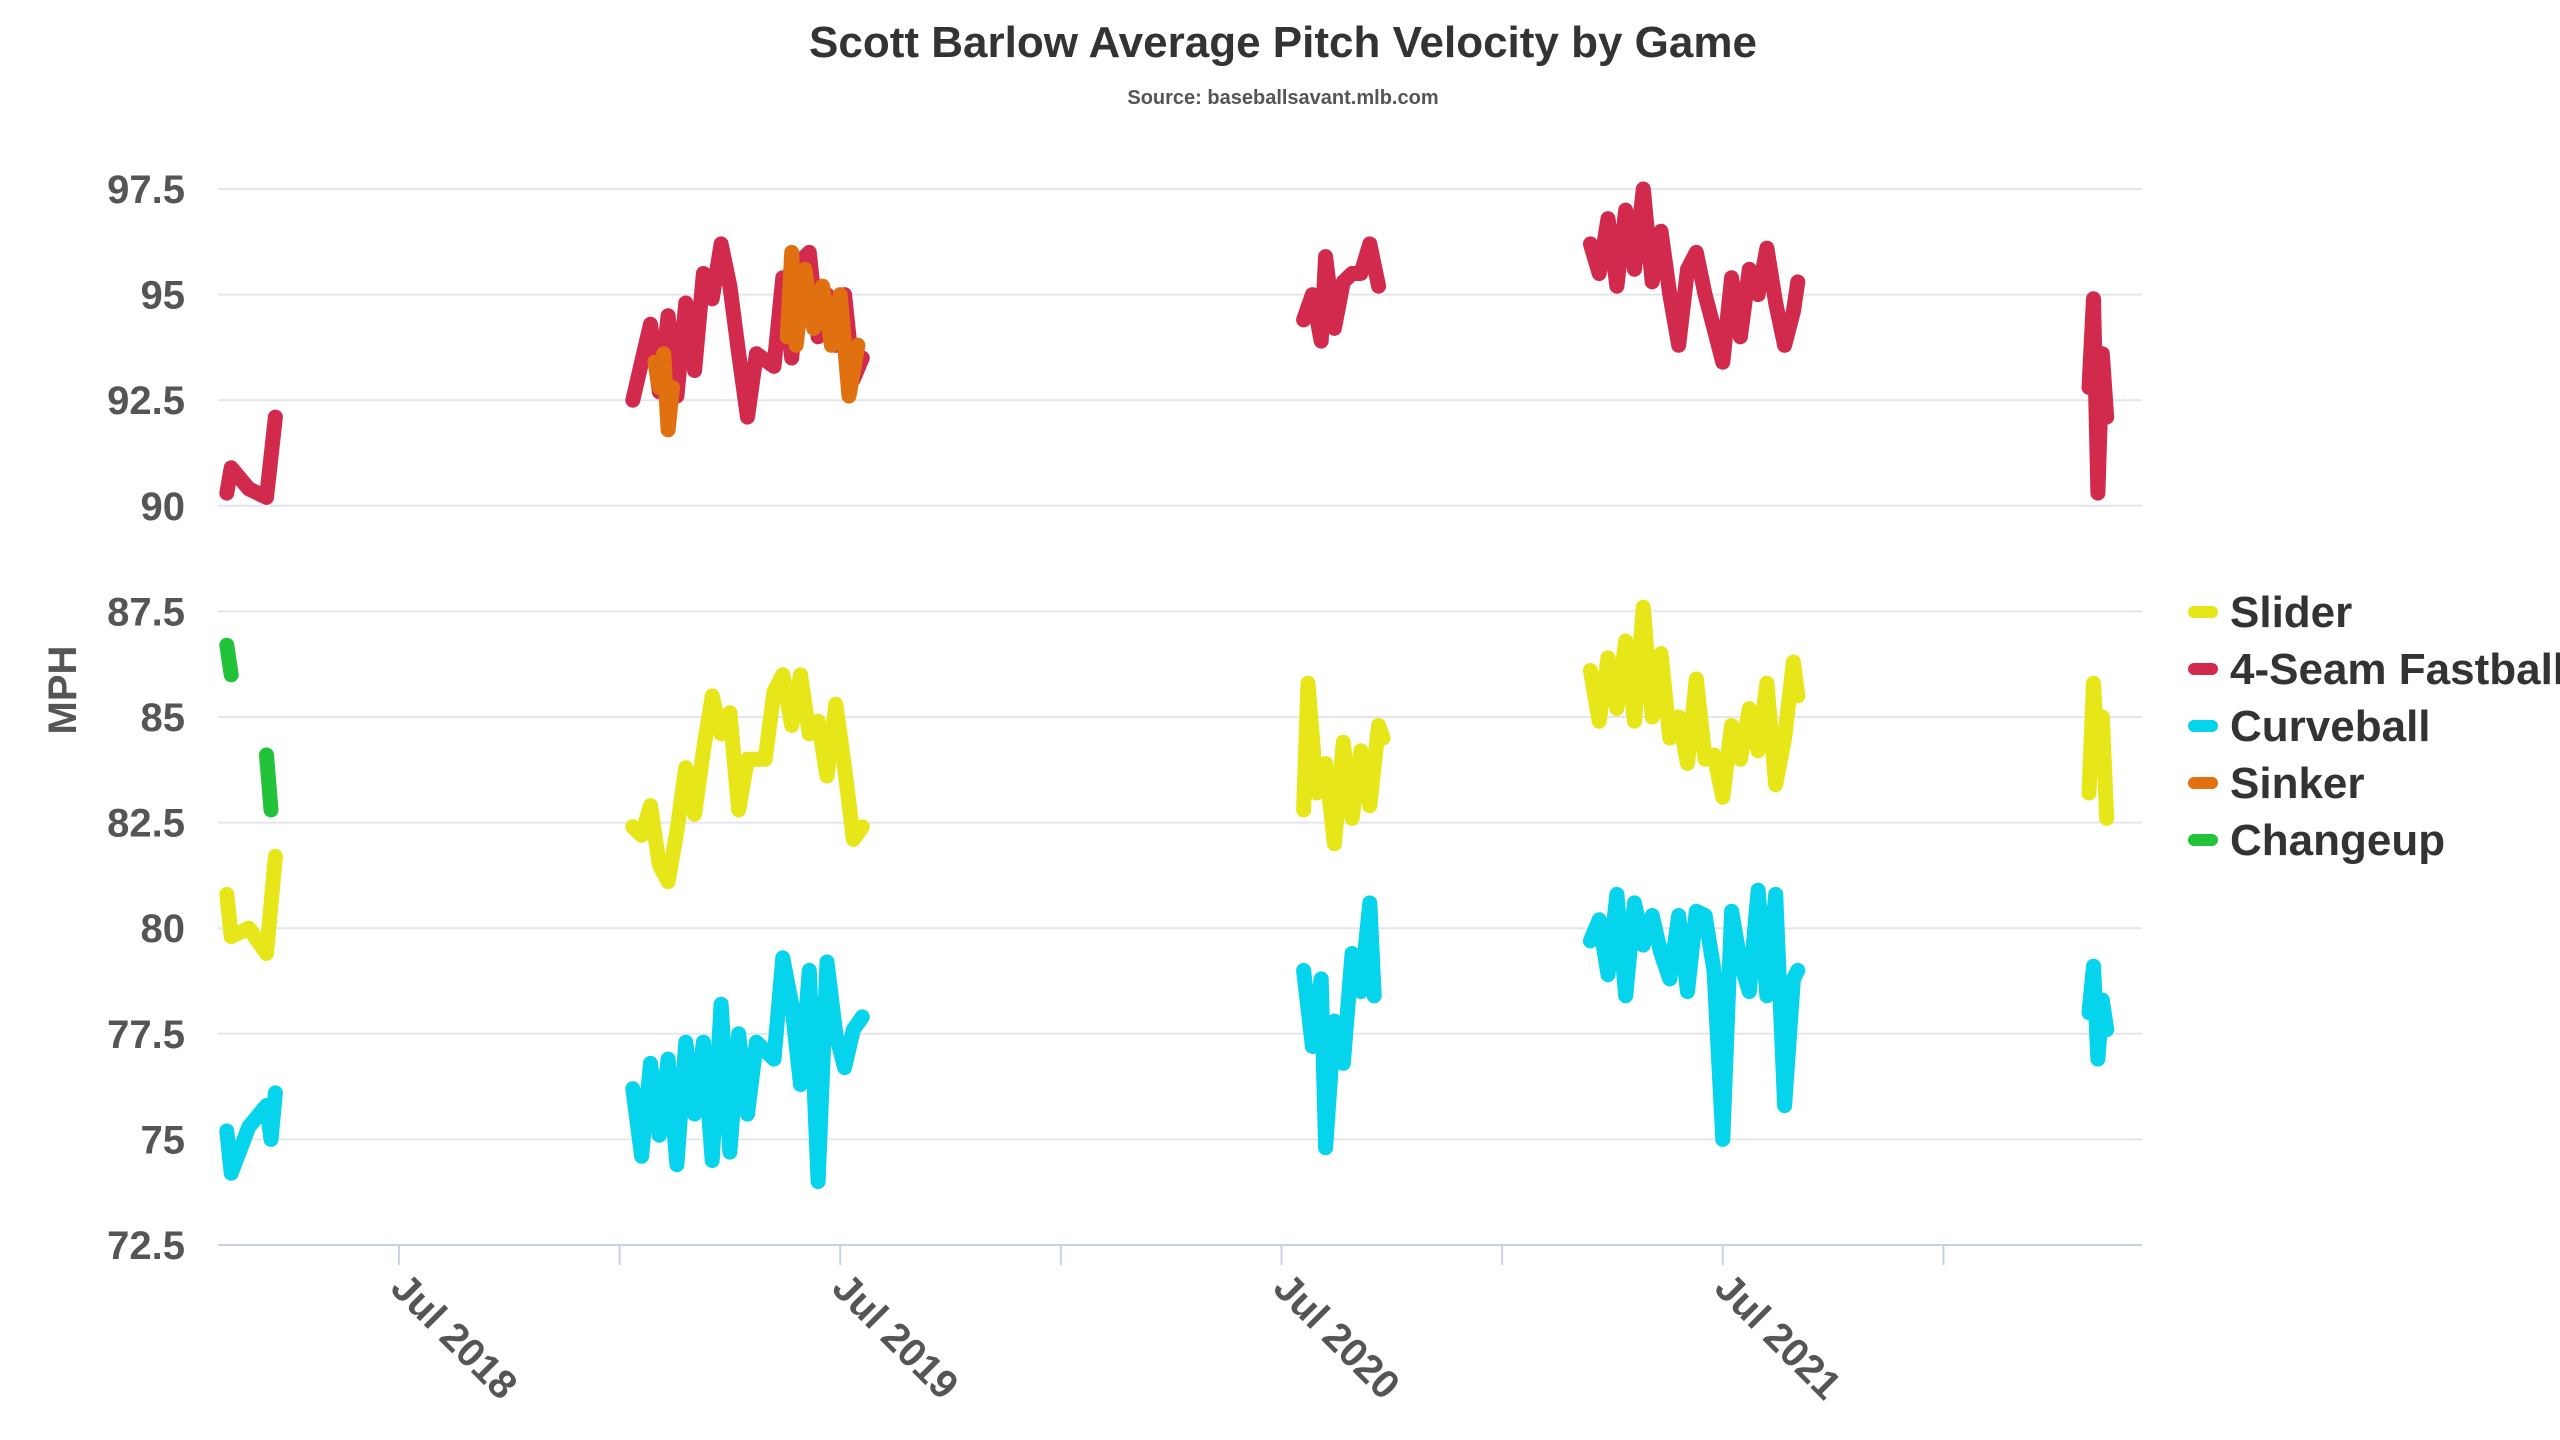 This screenshot has height=1440, width=2560. I want to click on legend-item: Changeup, so click(2316, 840).